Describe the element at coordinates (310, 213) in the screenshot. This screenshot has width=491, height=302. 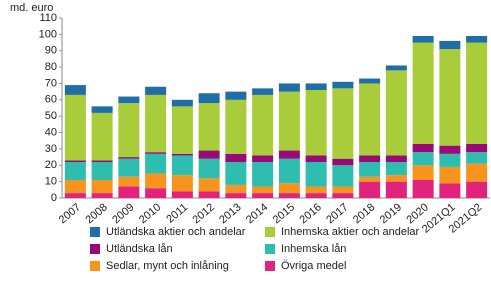
I see `x-tick-label: 2016` at that location.